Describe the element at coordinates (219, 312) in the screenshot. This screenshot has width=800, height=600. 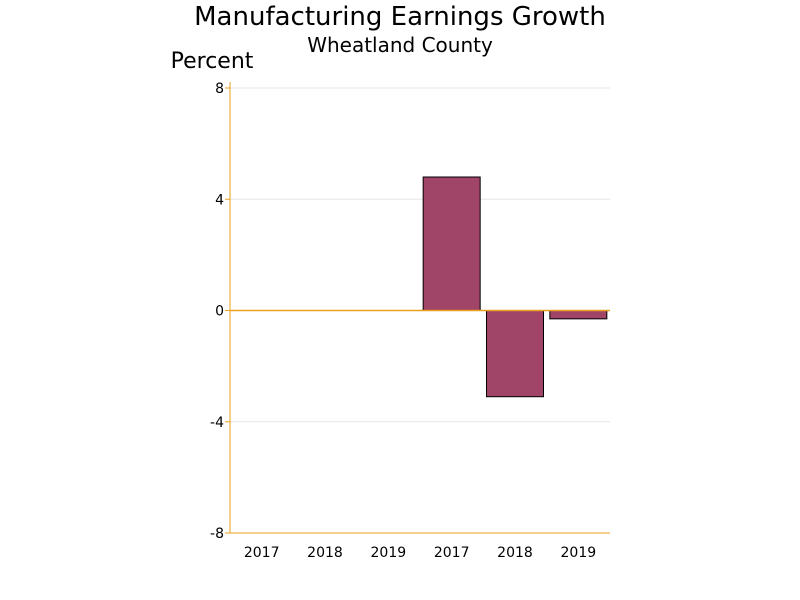
I see `y-tick-label: 0` at that location.